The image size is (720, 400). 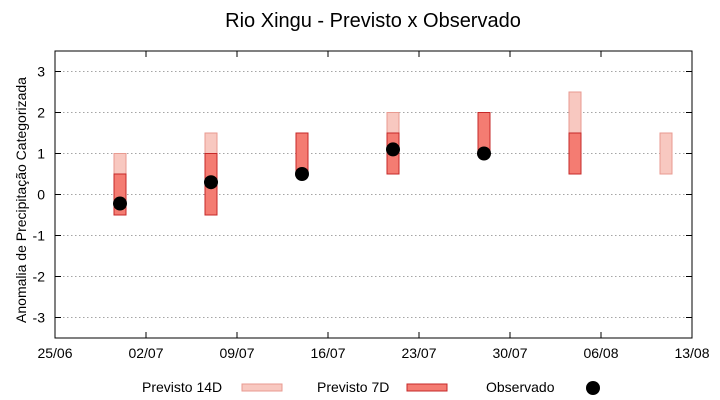 I want to click on y-tick-label-4: 1, so click(x=41, y=154).